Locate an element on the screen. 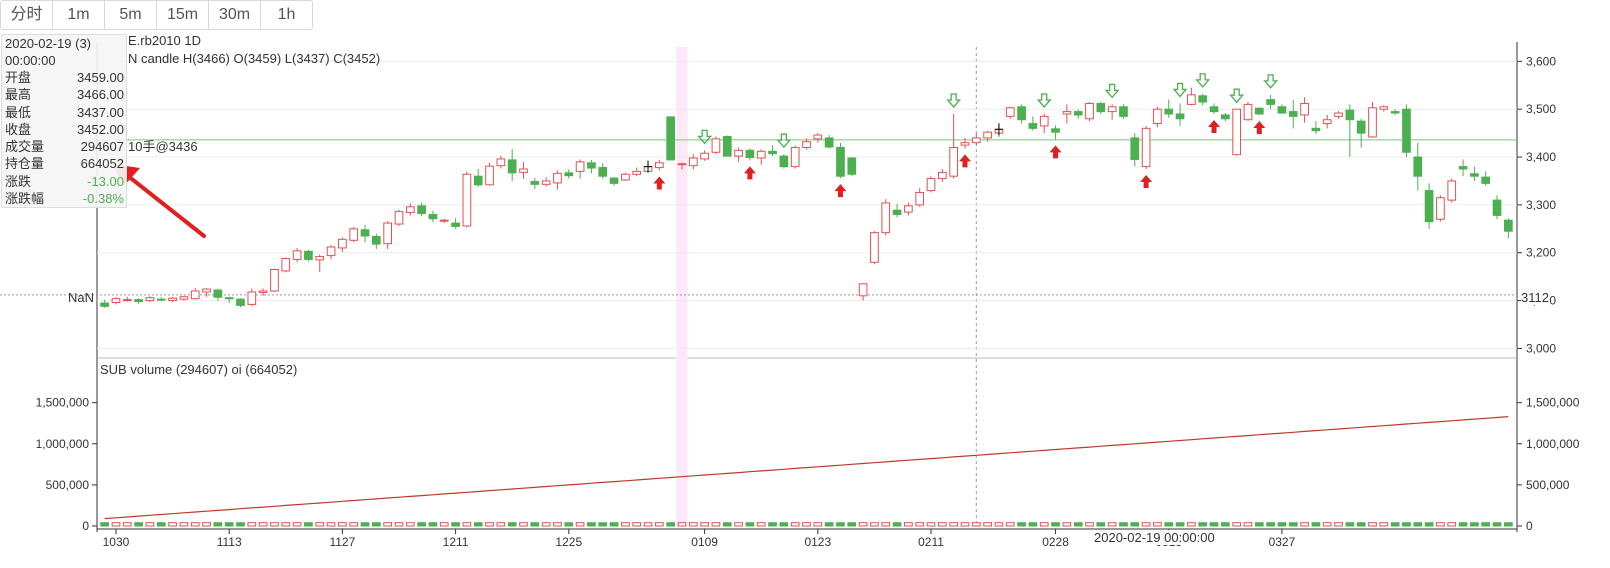 The width and height of the screenshot is (1610, 568). tooltip-value: 664052 is located at coordinates (102, 164).